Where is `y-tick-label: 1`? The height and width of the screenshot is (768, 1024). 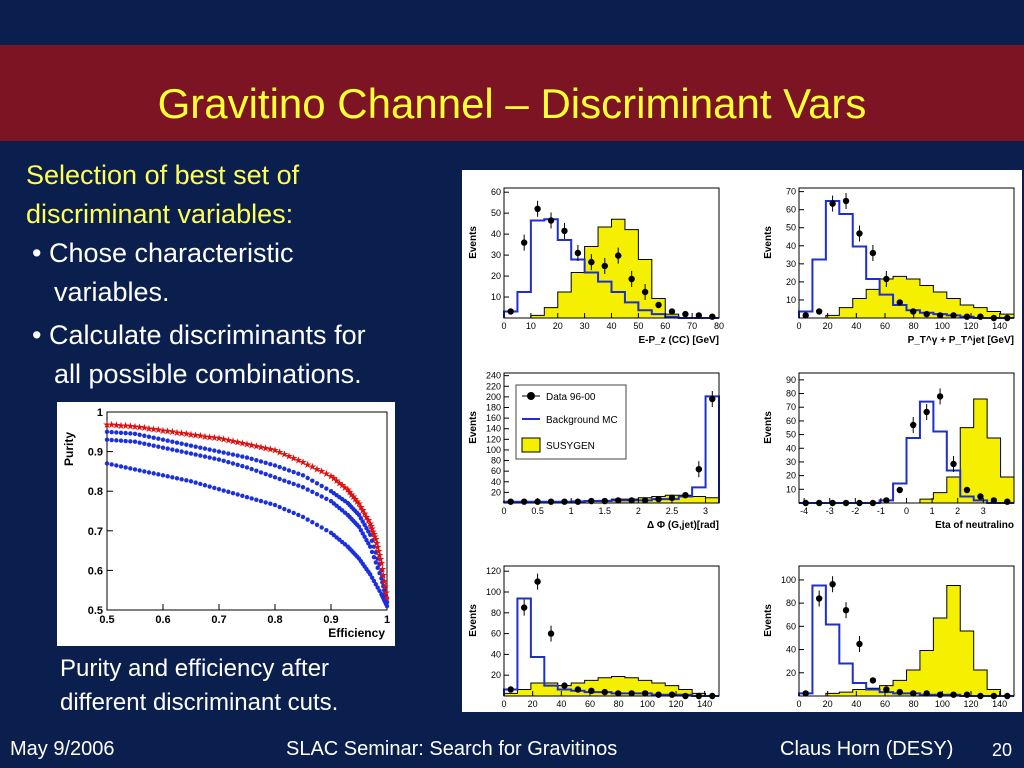
y-tick-label: 1 is located at coordinates (100, 413).